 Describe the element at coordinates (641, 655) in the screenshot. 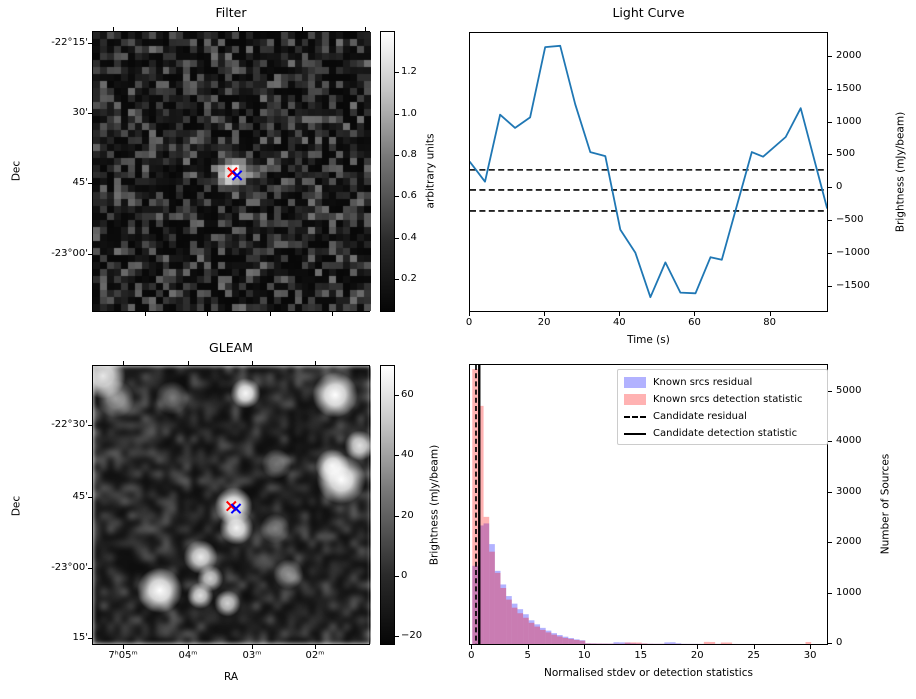

I see `histogram-xtick-label: 15` at that location.